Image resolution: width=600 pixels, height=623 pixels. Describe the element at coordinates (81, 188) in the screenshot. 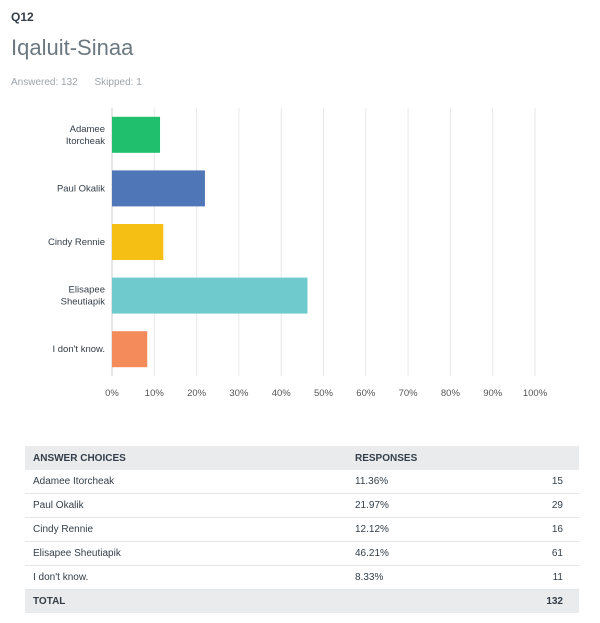

I see `category-label: Paul Okalik` at that location.